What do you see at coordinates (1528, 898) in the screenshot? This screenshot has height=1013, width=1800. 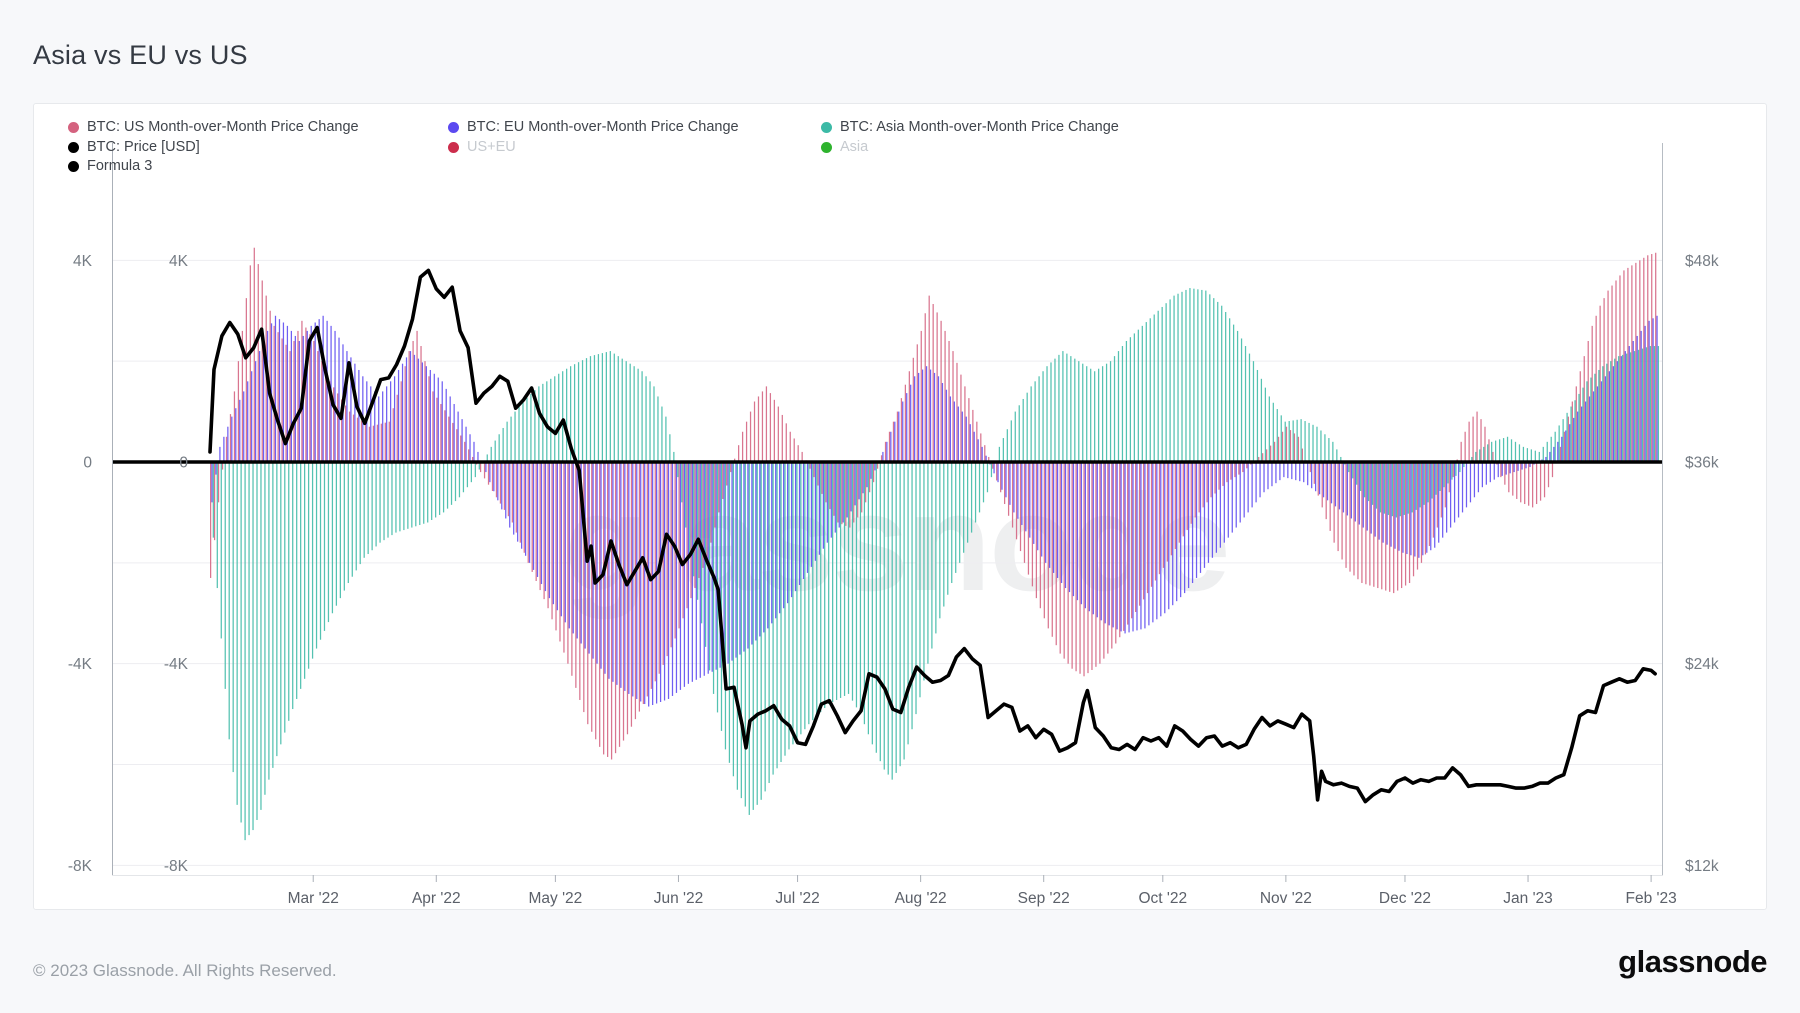 I see `x-axis-label: Jan '23` at bounding box center [1528, 898].